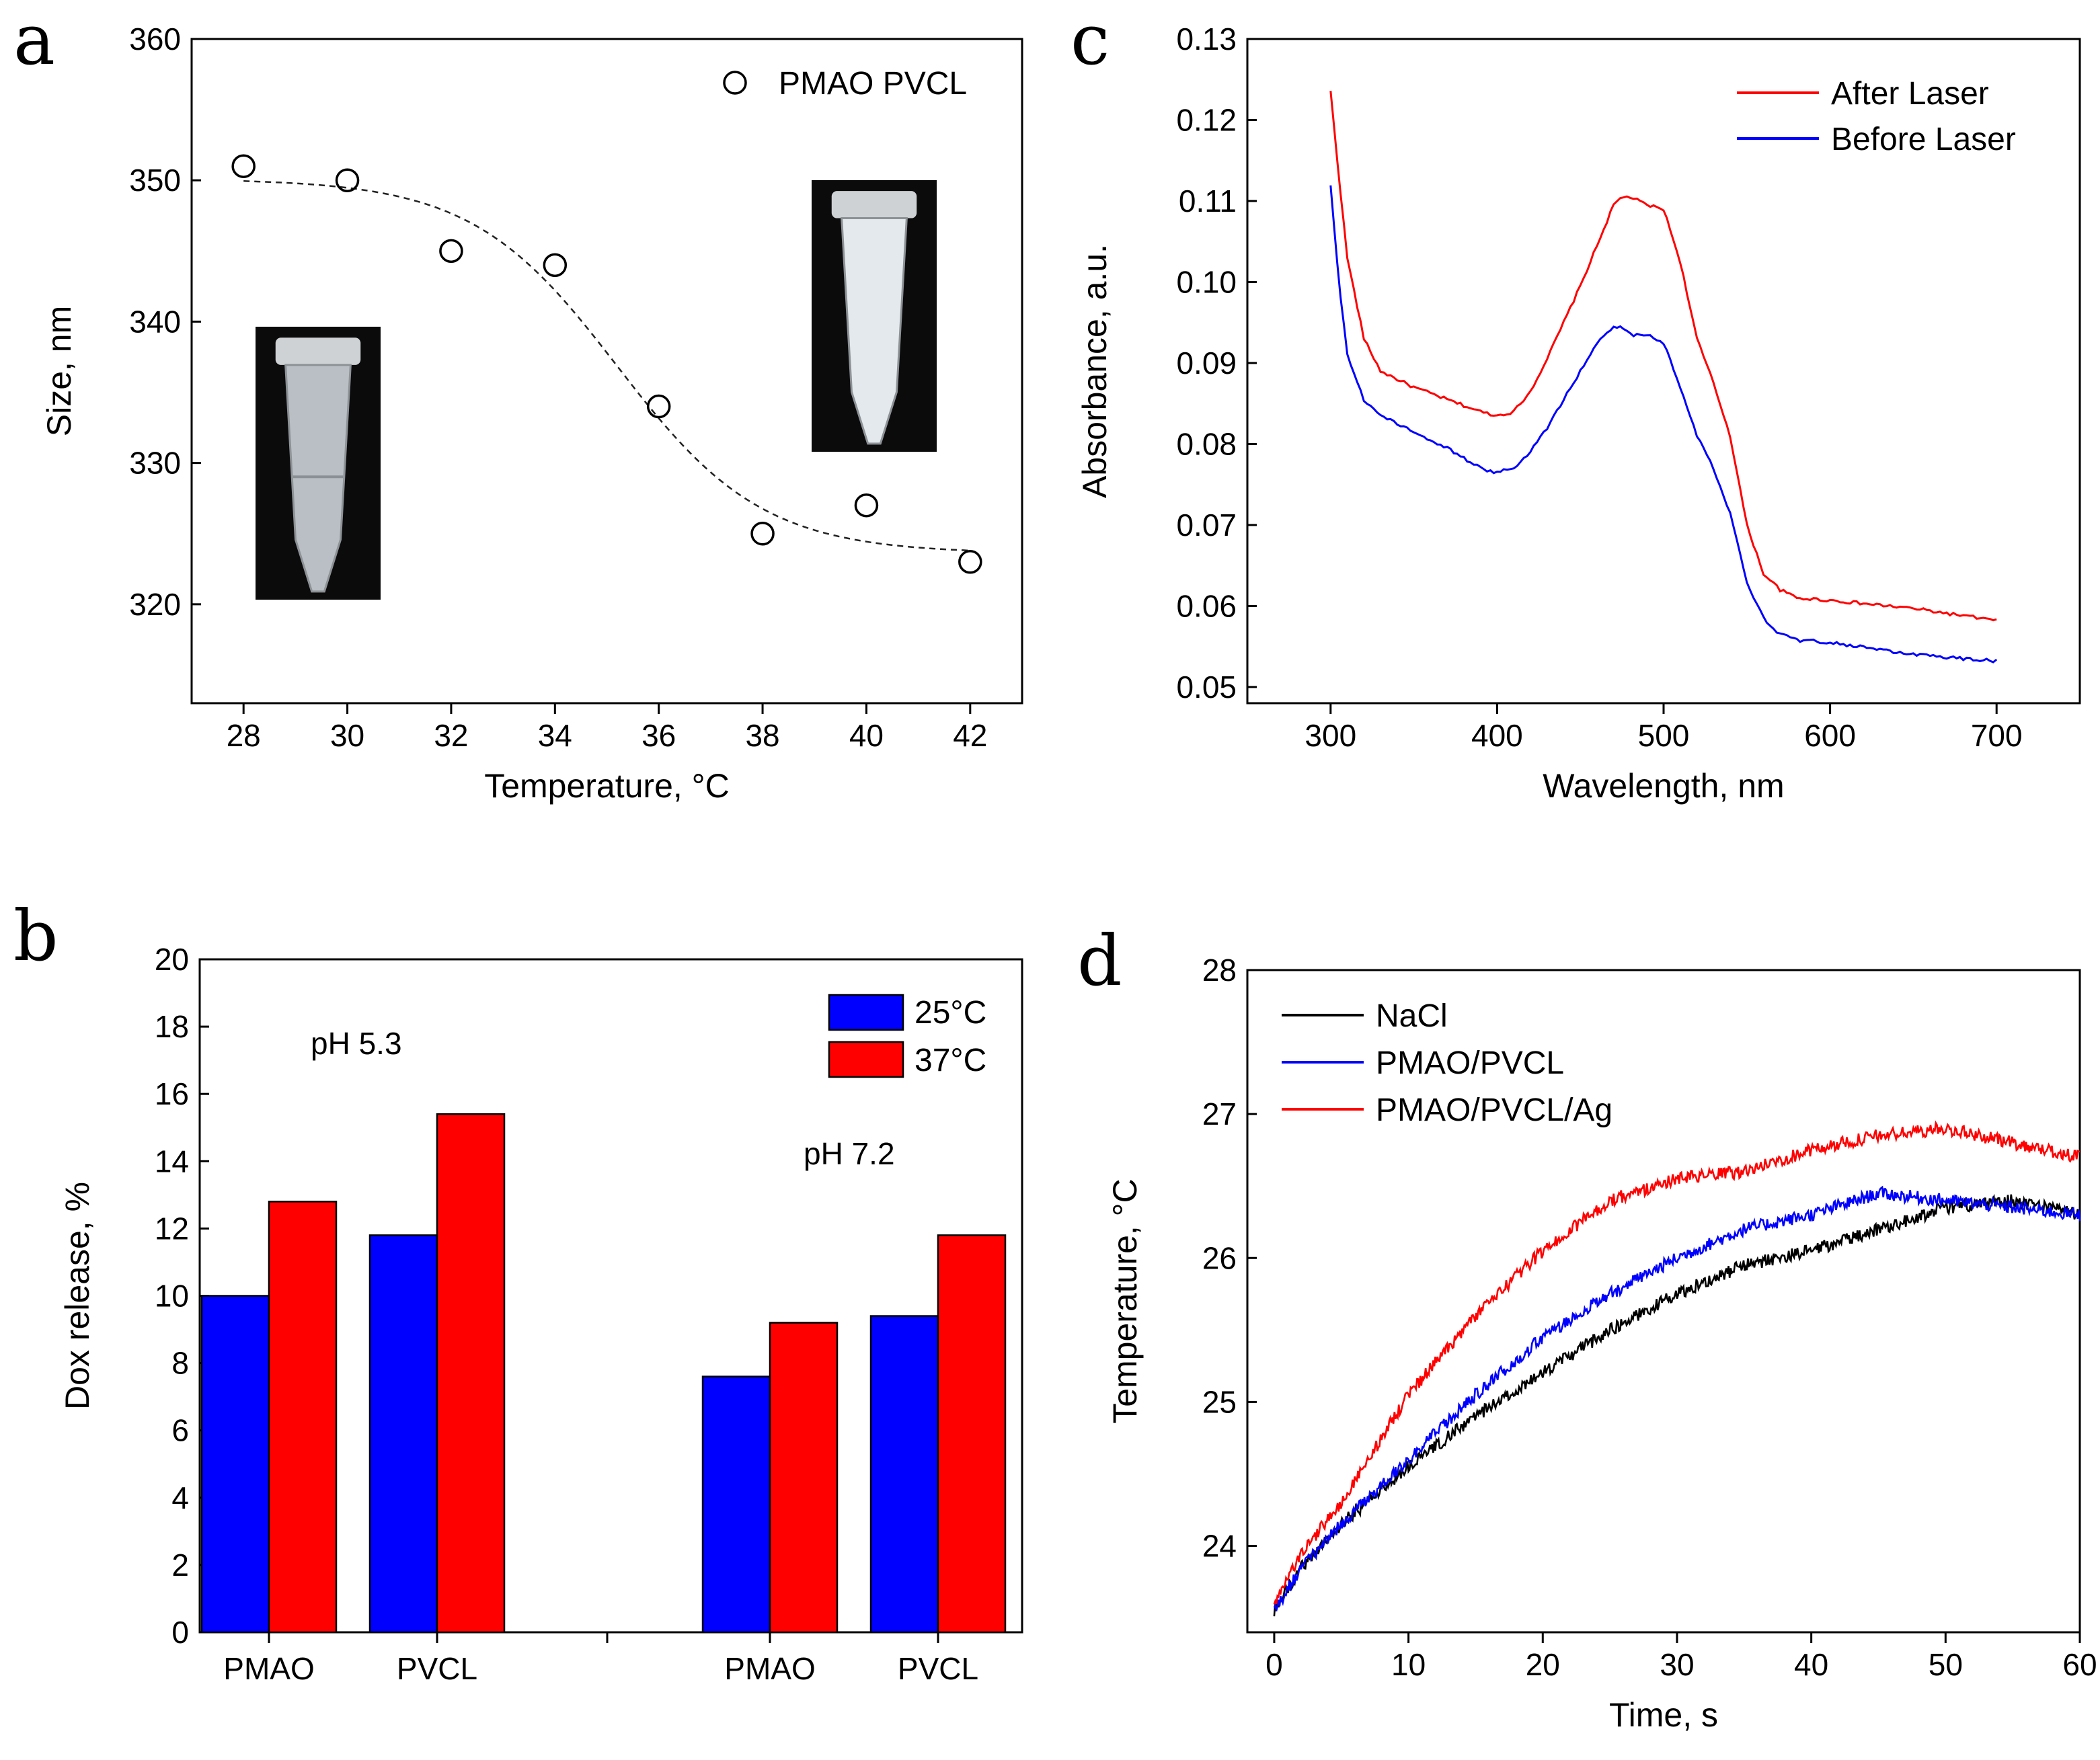  Describe the element at coordinates (180, 1498) in the screenshot. I see `y-tick-label: 4` at that location.